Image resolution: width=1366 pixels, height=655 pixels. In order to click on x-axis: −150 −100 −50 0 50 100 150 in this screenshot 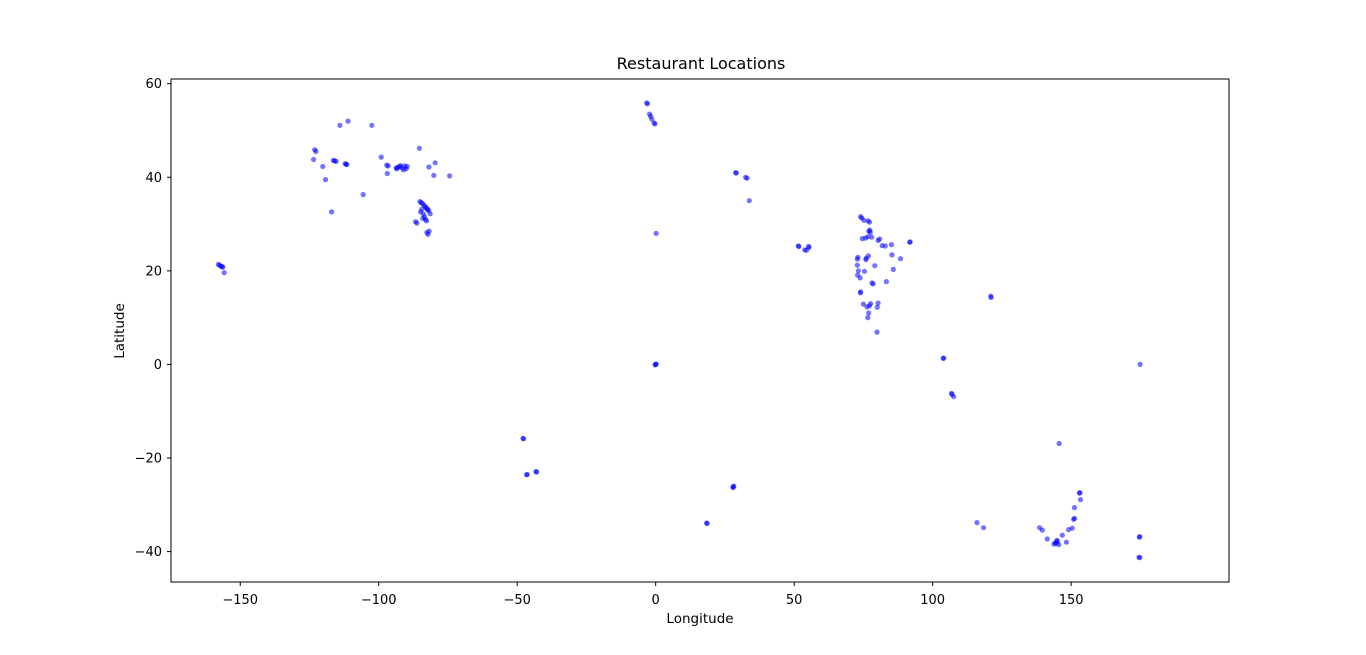, I will do `click(653, 595)`.